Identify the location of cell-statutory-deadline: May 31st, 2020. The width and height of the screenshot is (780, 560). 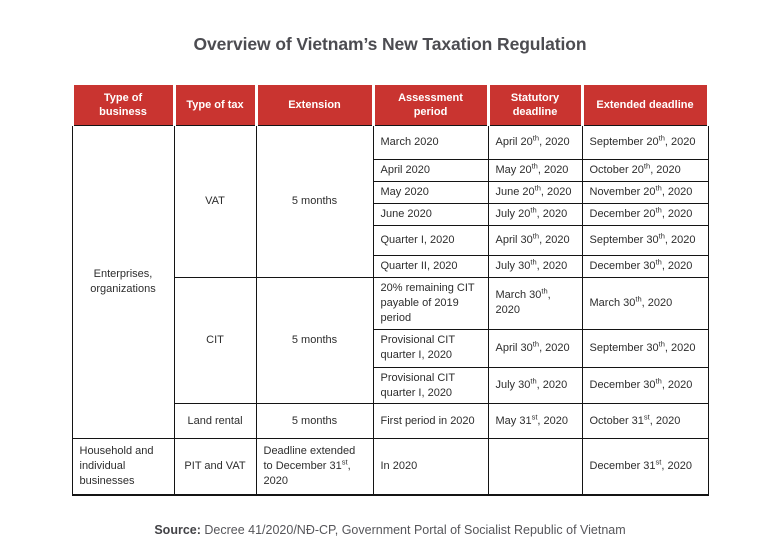
(535, 421).